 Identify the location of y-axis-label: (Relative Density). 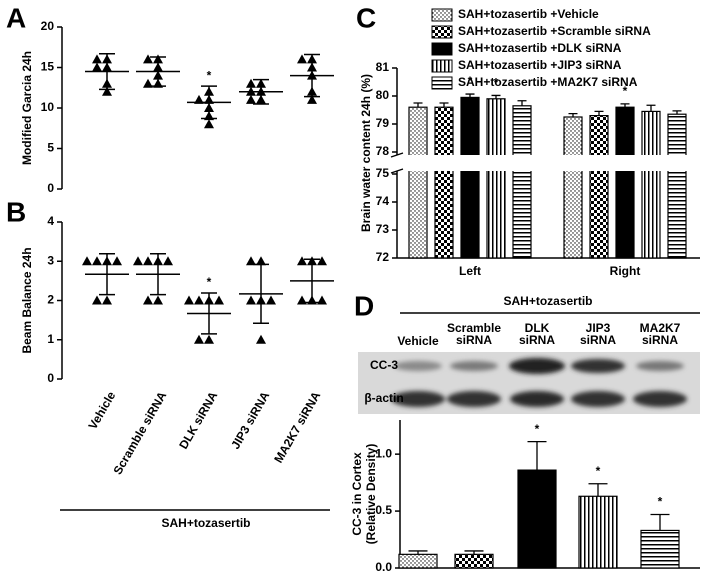
(371, 494).